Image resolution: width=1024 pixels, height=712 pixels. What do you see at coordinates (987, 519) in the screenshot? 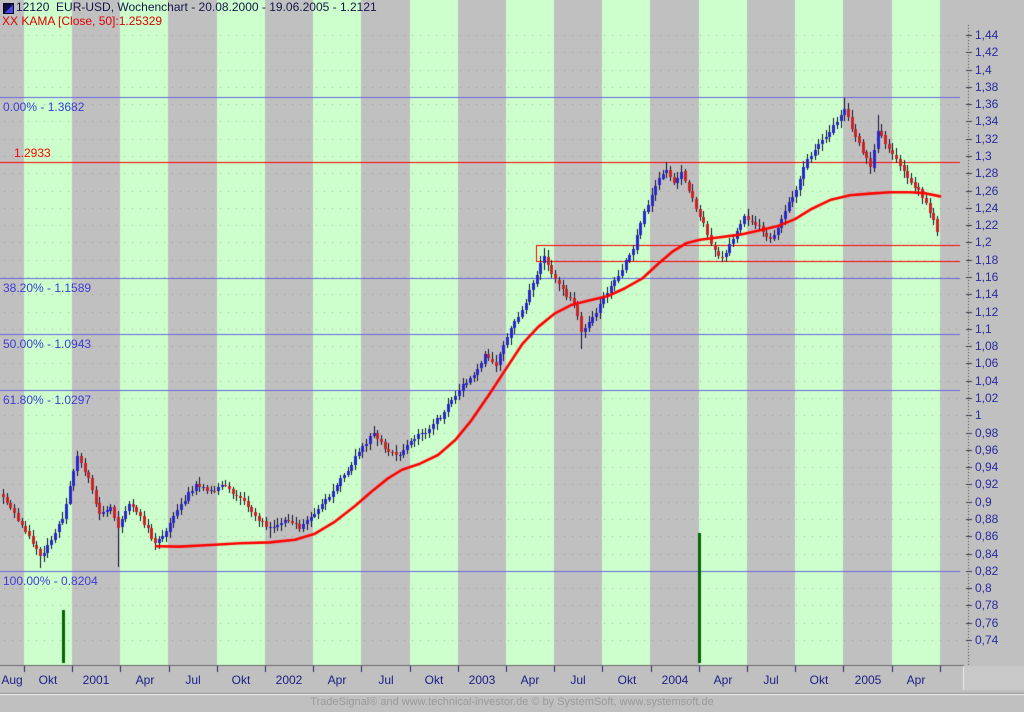
I see `price-axis-label: 0,88` at bounding box center [987, 519].